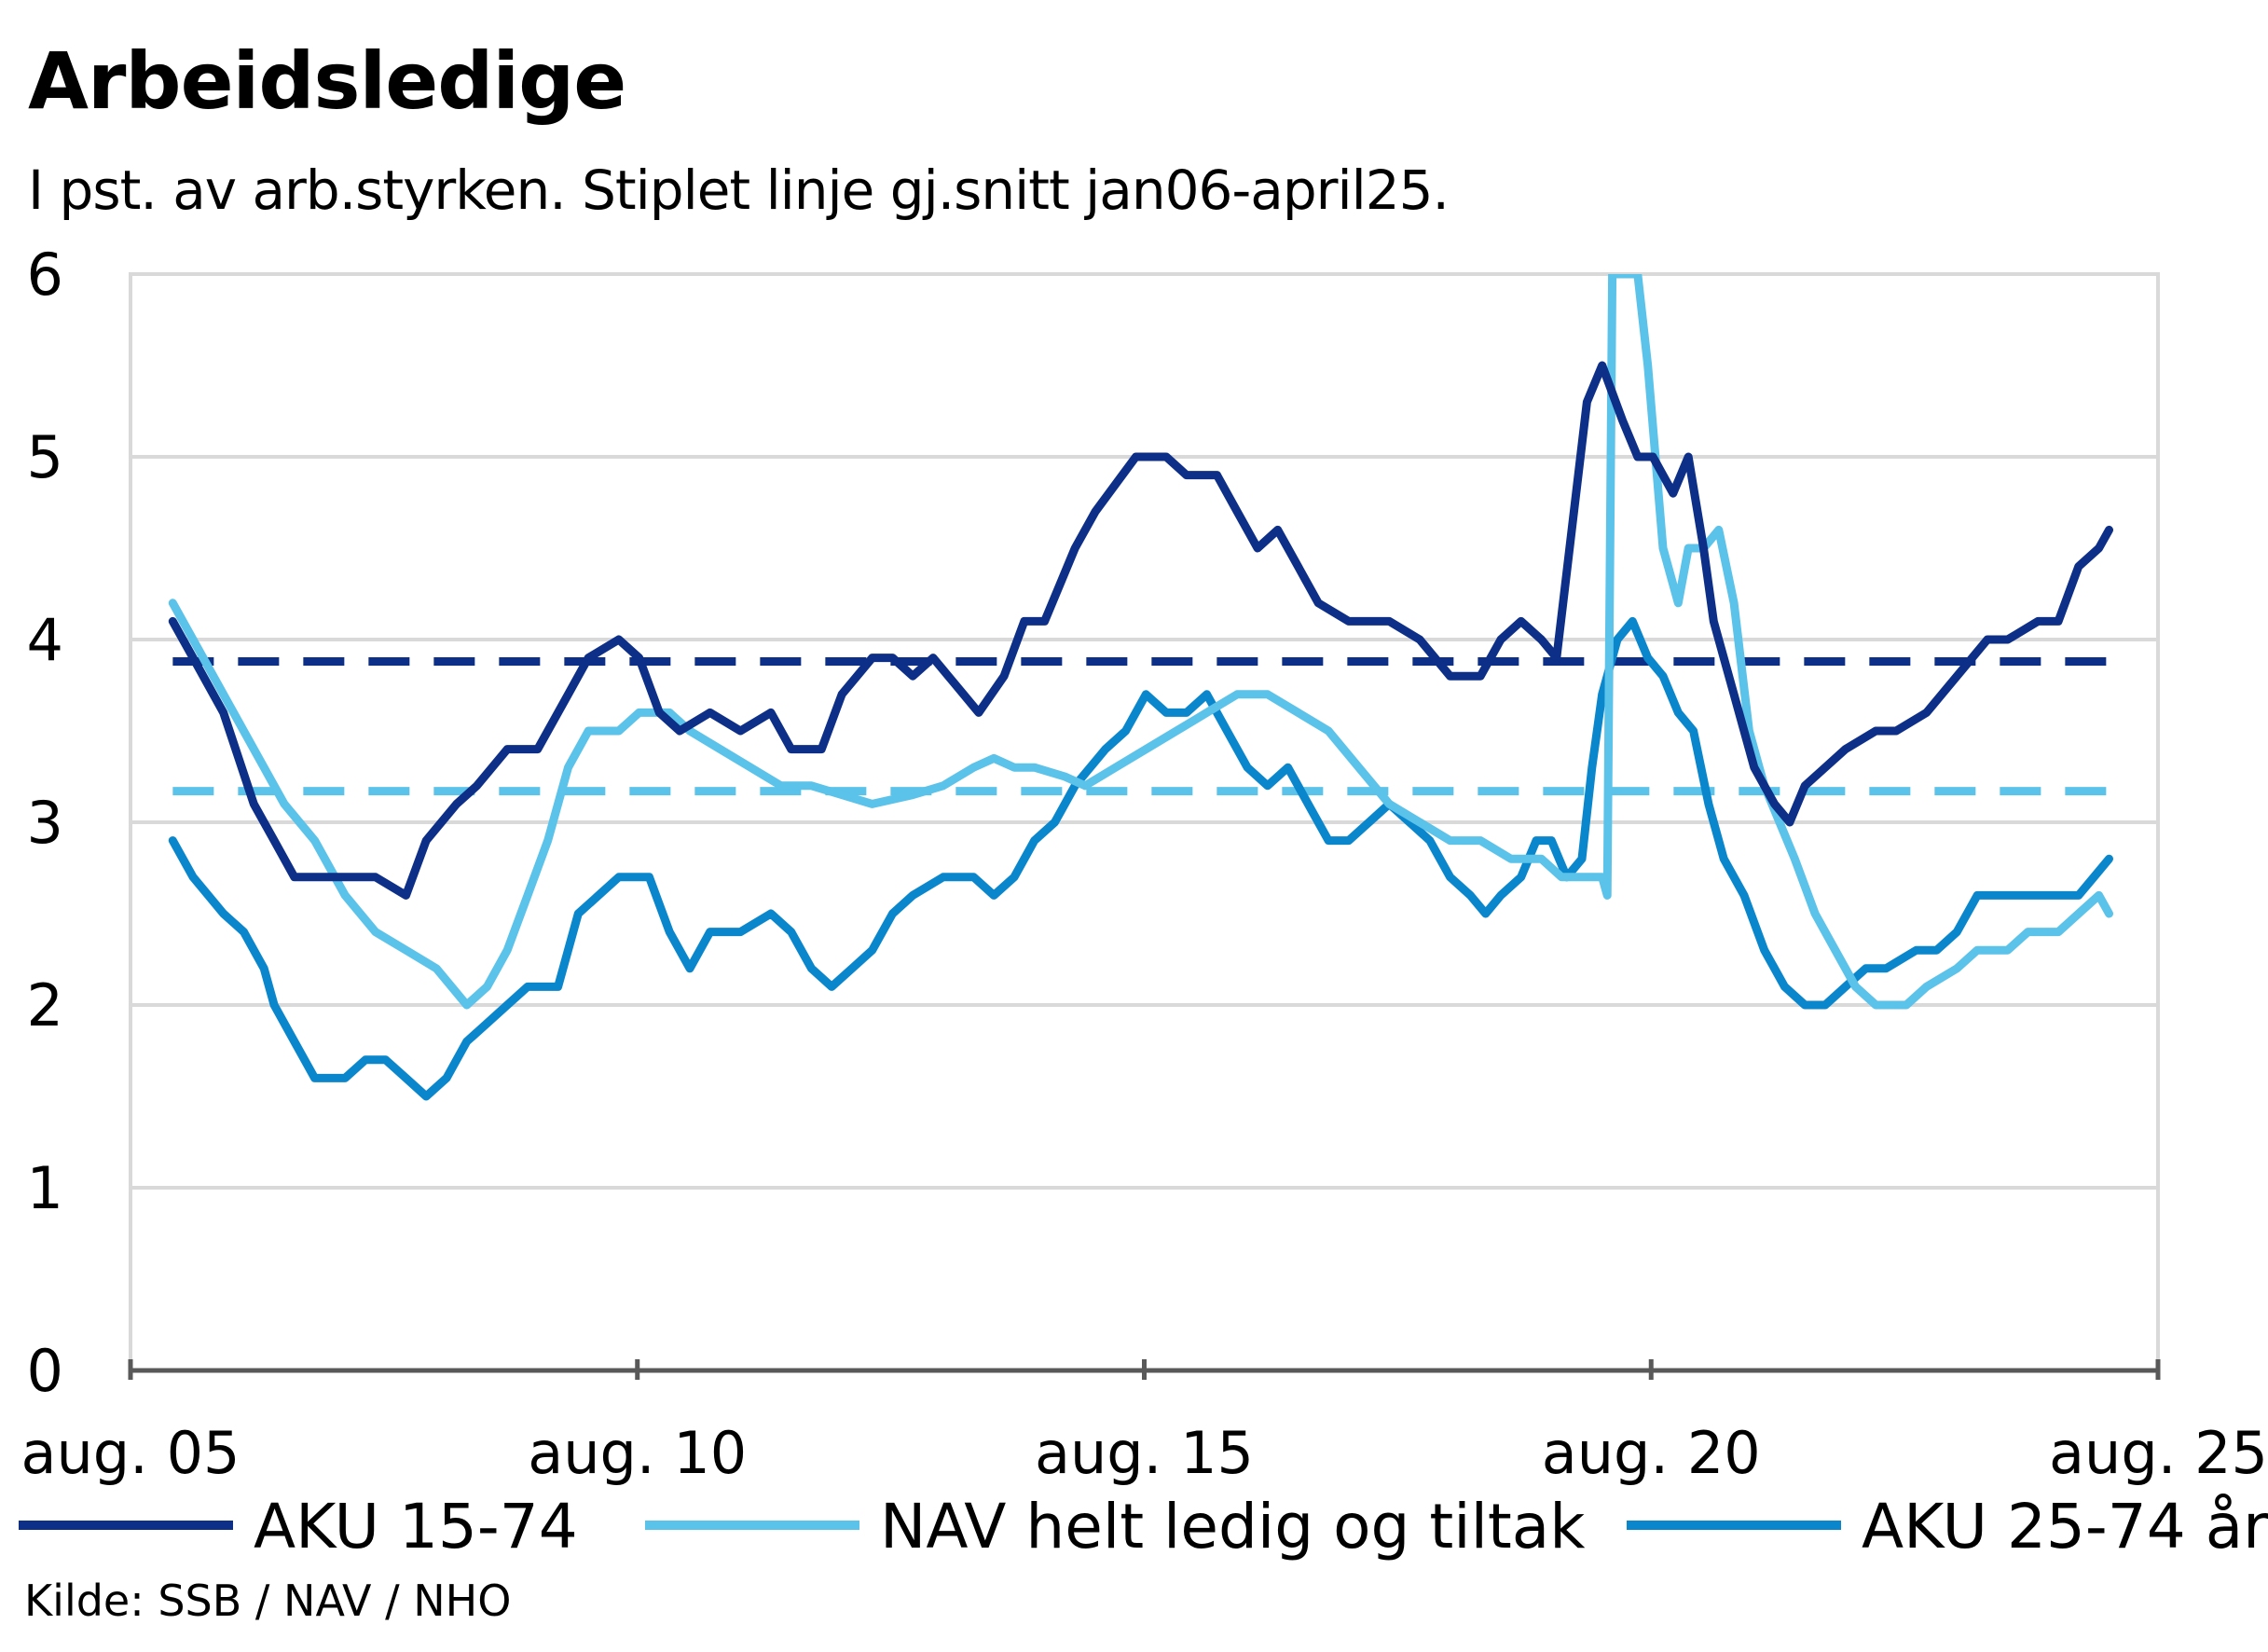 The height and width of the screenshot is (1652, 2268). What do you see at coordinates (45, 823) in the screenshot?
I see `y-tick-label: 3` at bounding box center [45, 823].